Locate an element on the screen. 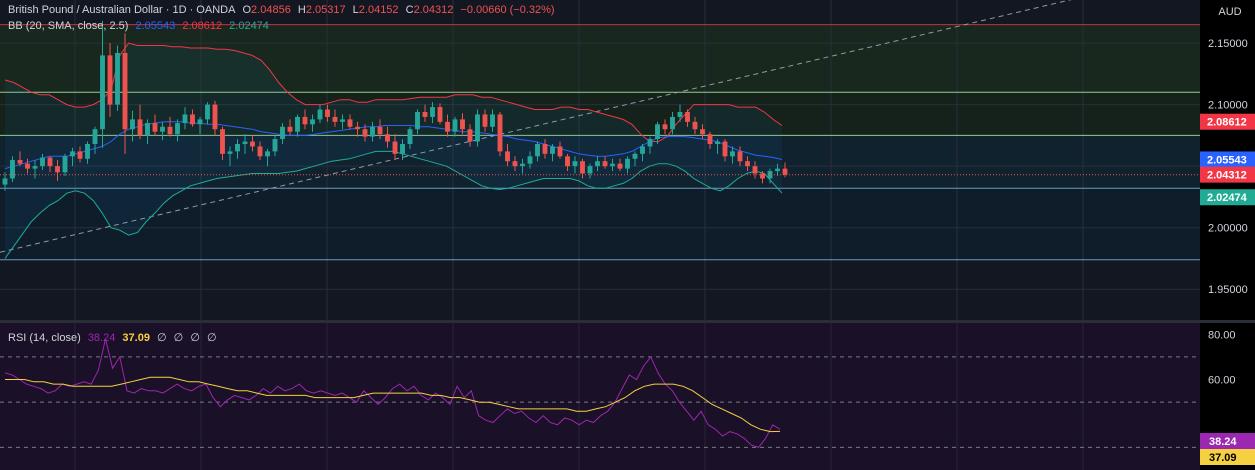  pane-separator is located at coordinates (627, 321).